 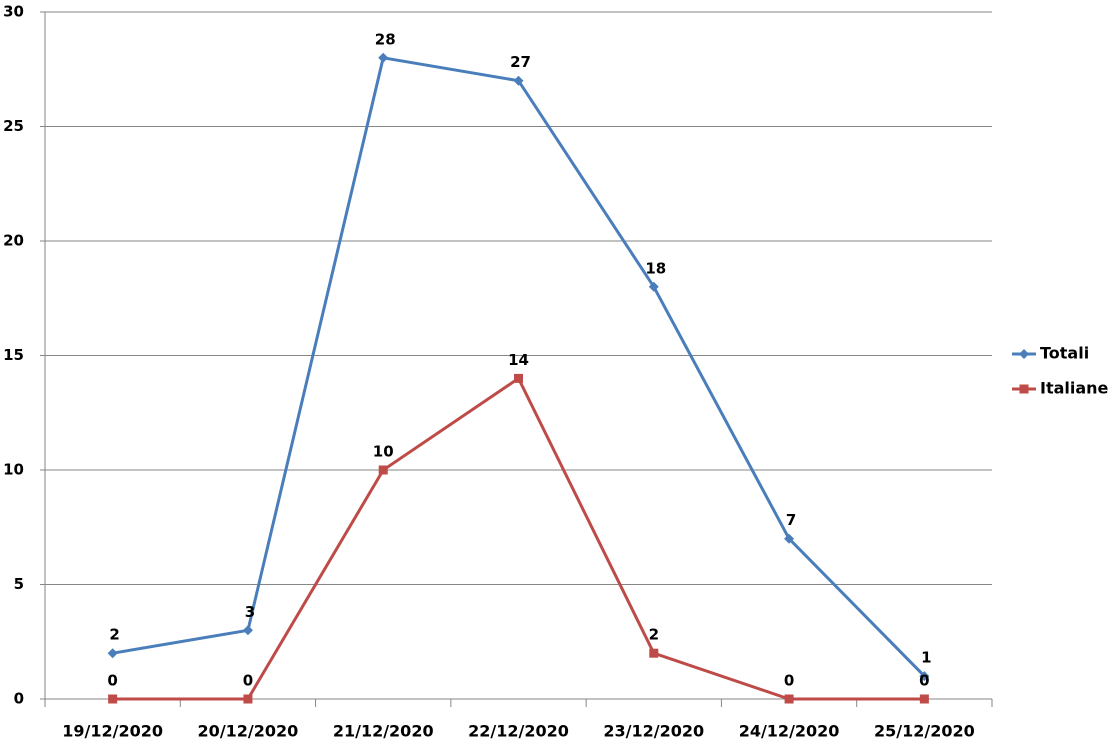 I want to click on data-label: 28, so click(x=385, y=39).